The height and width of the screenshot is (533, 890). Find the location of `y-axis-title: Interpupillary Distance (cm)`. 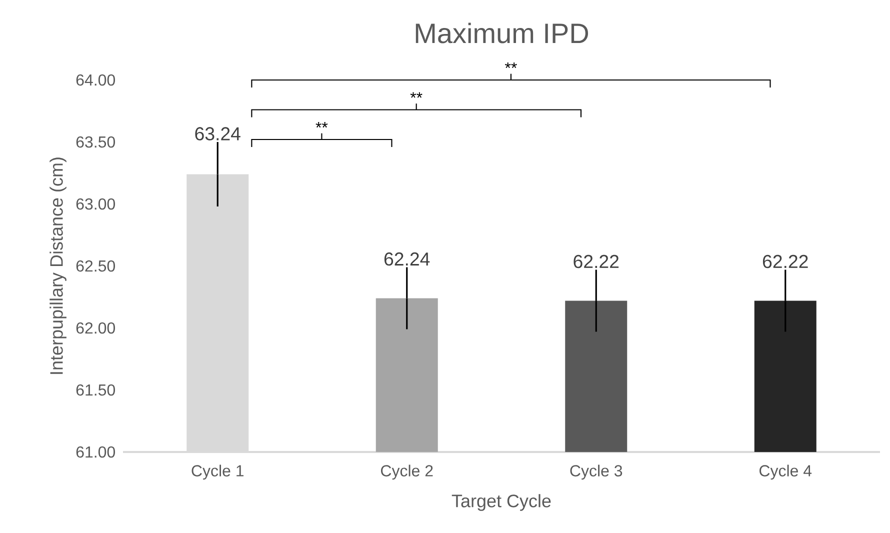

y-axis-title: Interpupillary Distance (cm) is located at coordinates (58, 266).